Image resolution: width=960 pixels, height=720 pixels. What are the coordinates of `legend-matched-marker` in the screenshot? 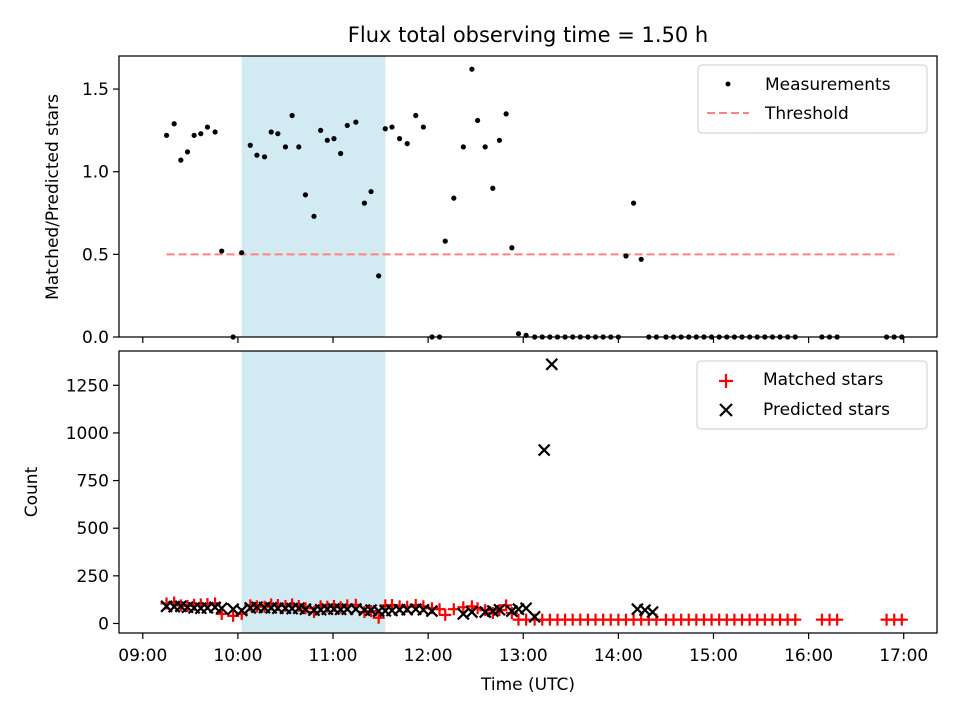 It's located at (726, 381).